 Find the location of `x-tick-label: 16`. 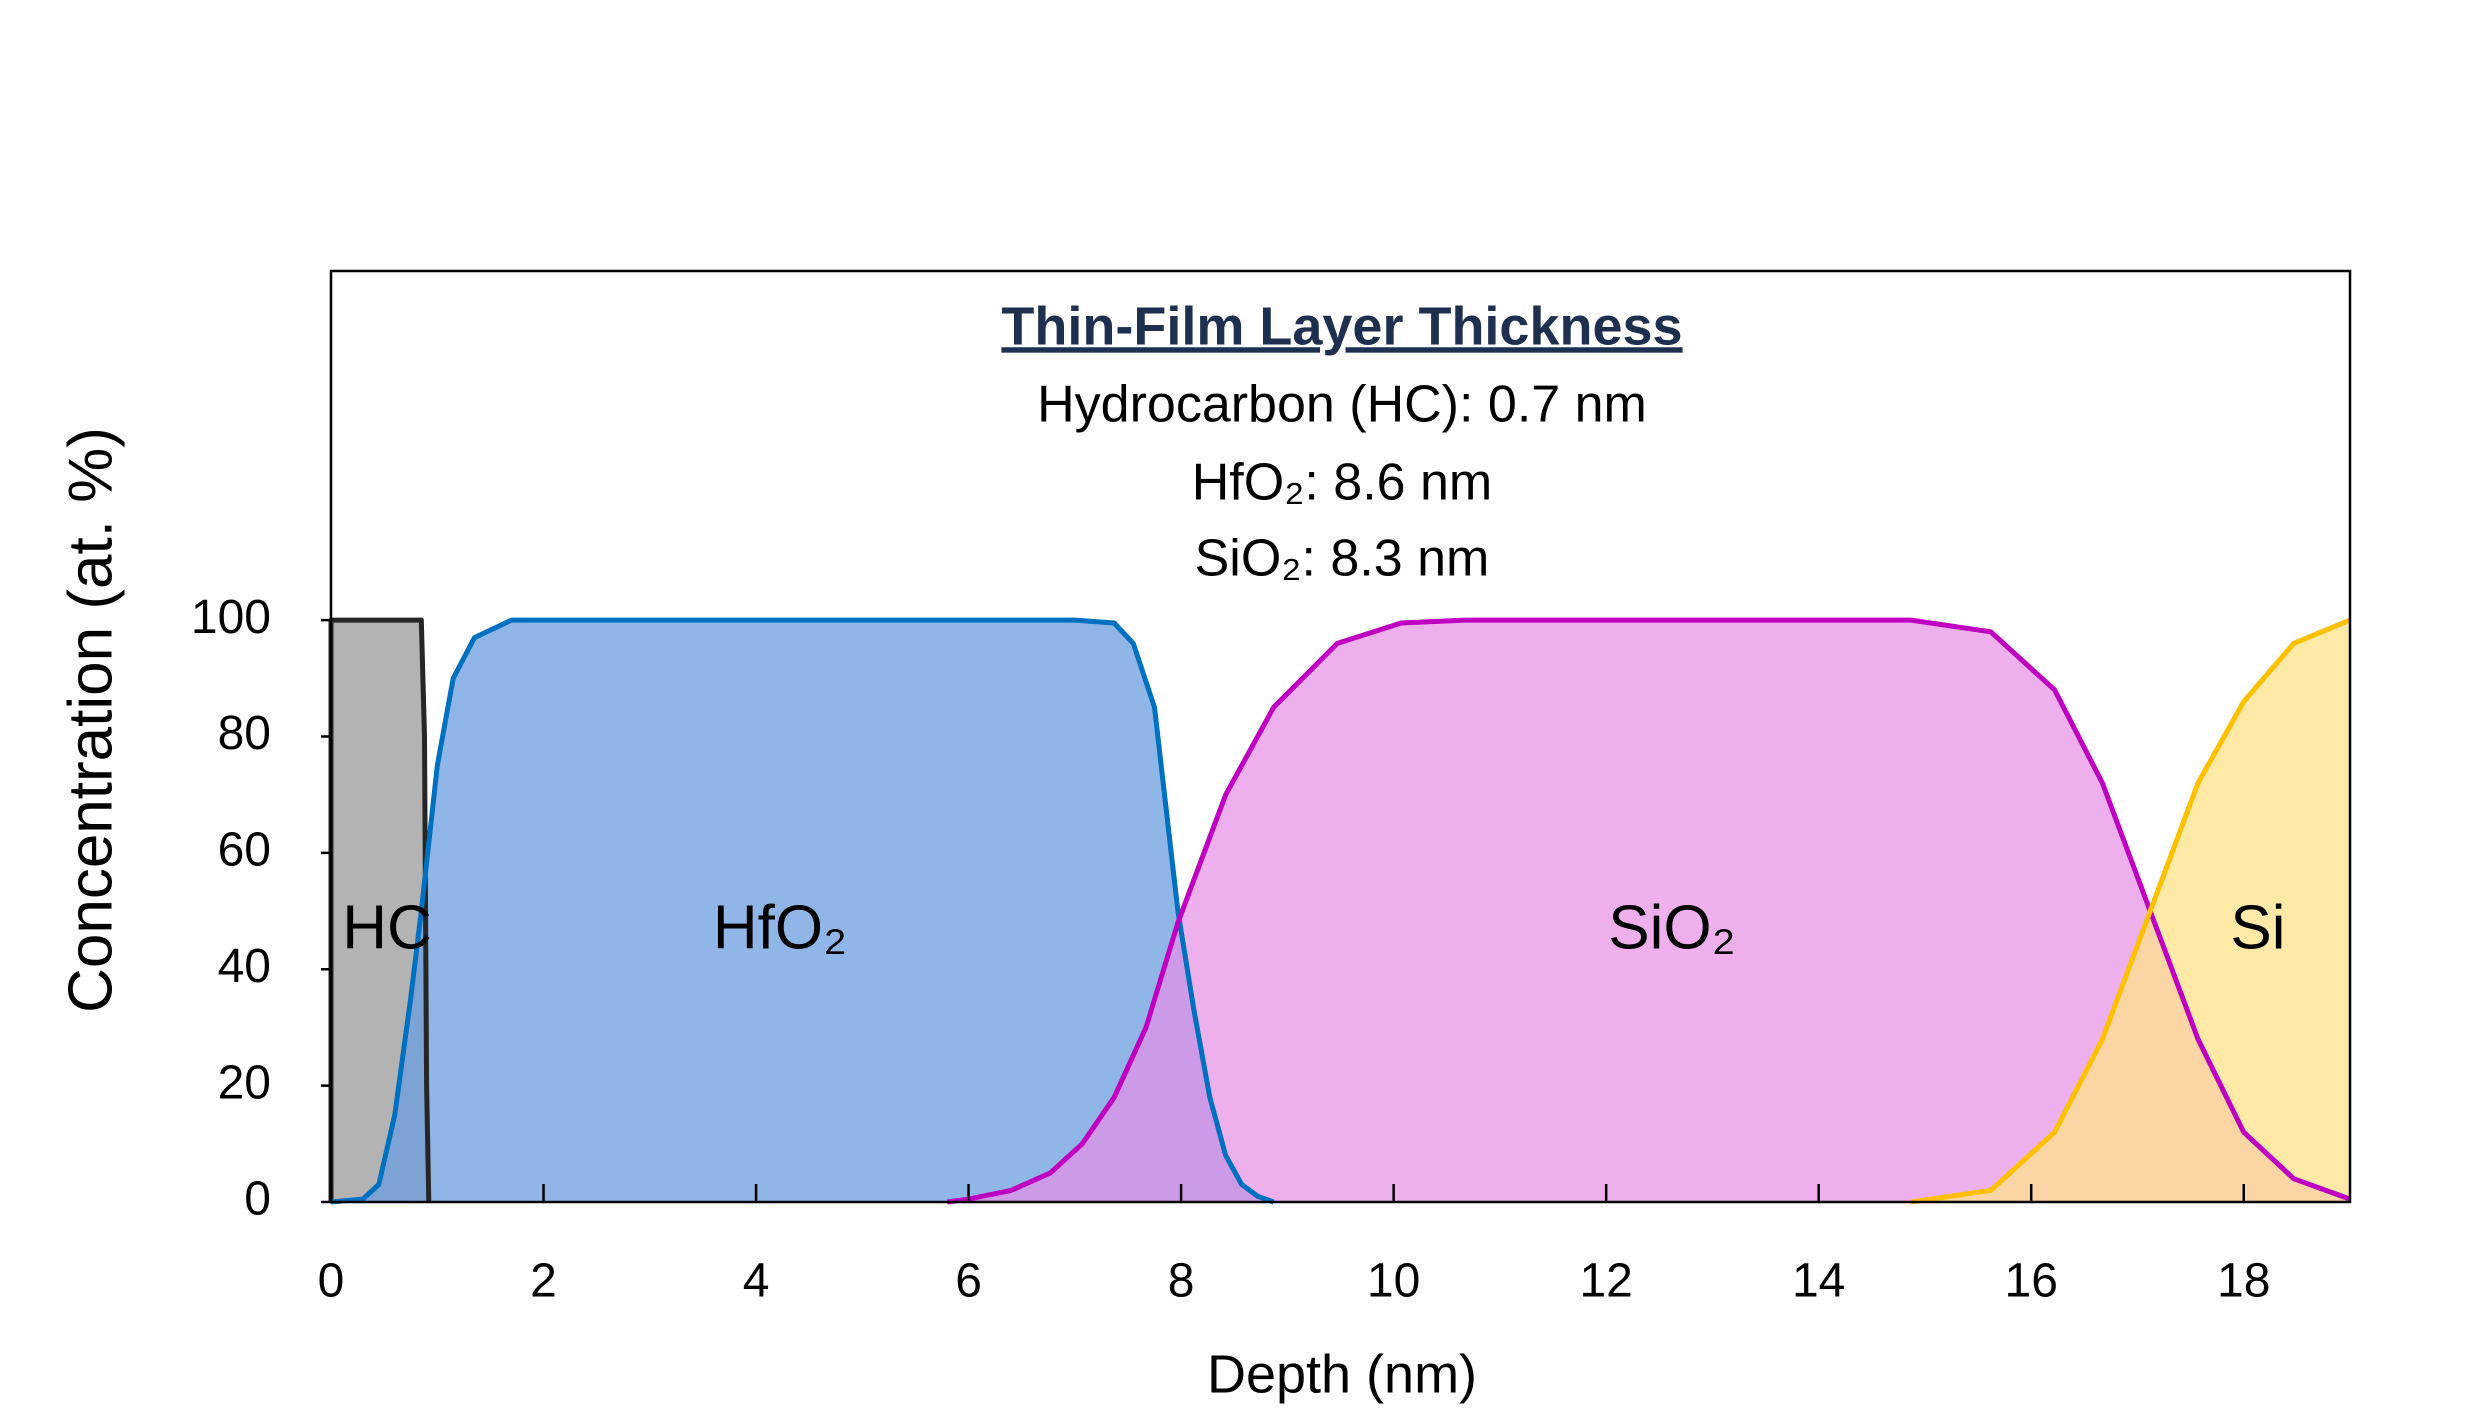

x-tick-label: 16 is located at coordinates (2031, 1281).